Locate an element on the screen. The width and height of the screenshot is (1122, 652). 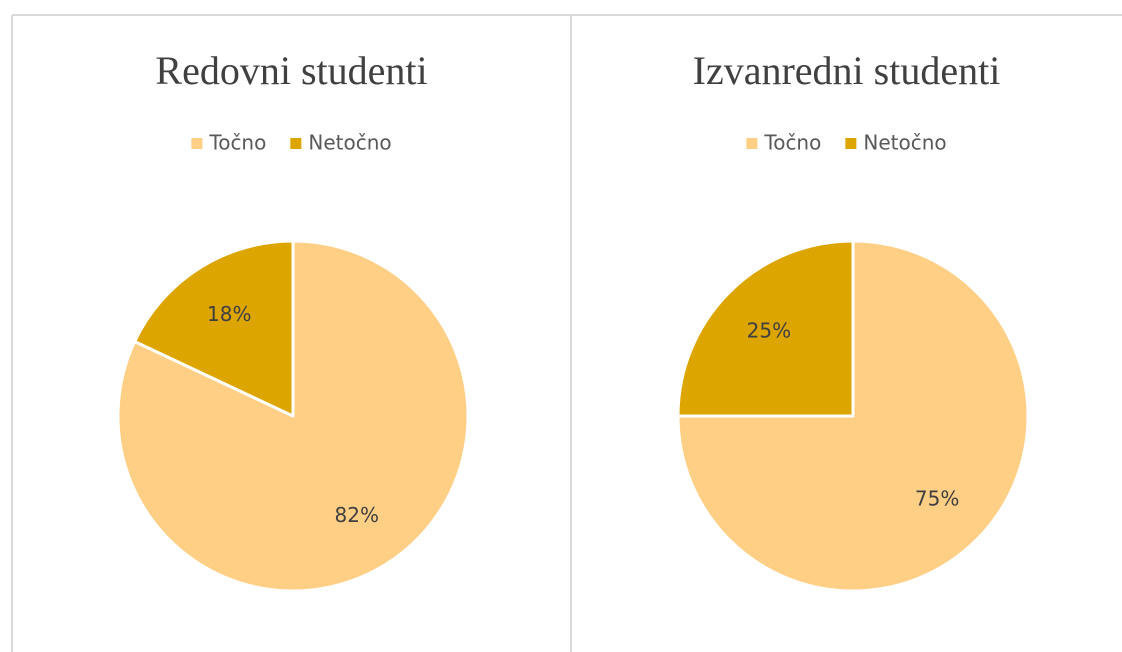
chart-title: Izvanredni studenti is located at coordinates (847, 70).